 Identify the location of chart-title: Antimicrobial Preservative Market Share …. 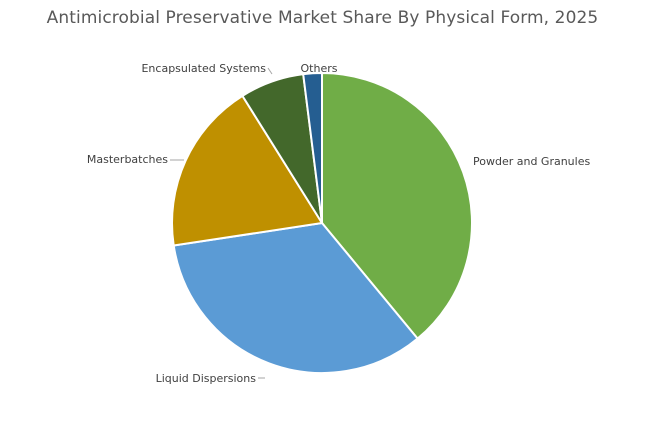
(322, 18).